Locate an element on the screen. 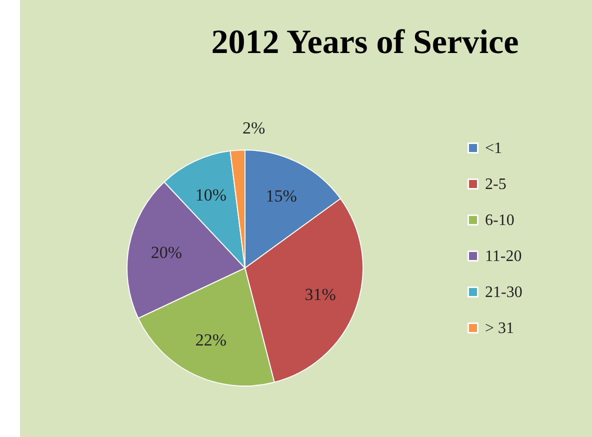 The image size is (592, 437). data-label: 2% is located at coordinates (254, 128).